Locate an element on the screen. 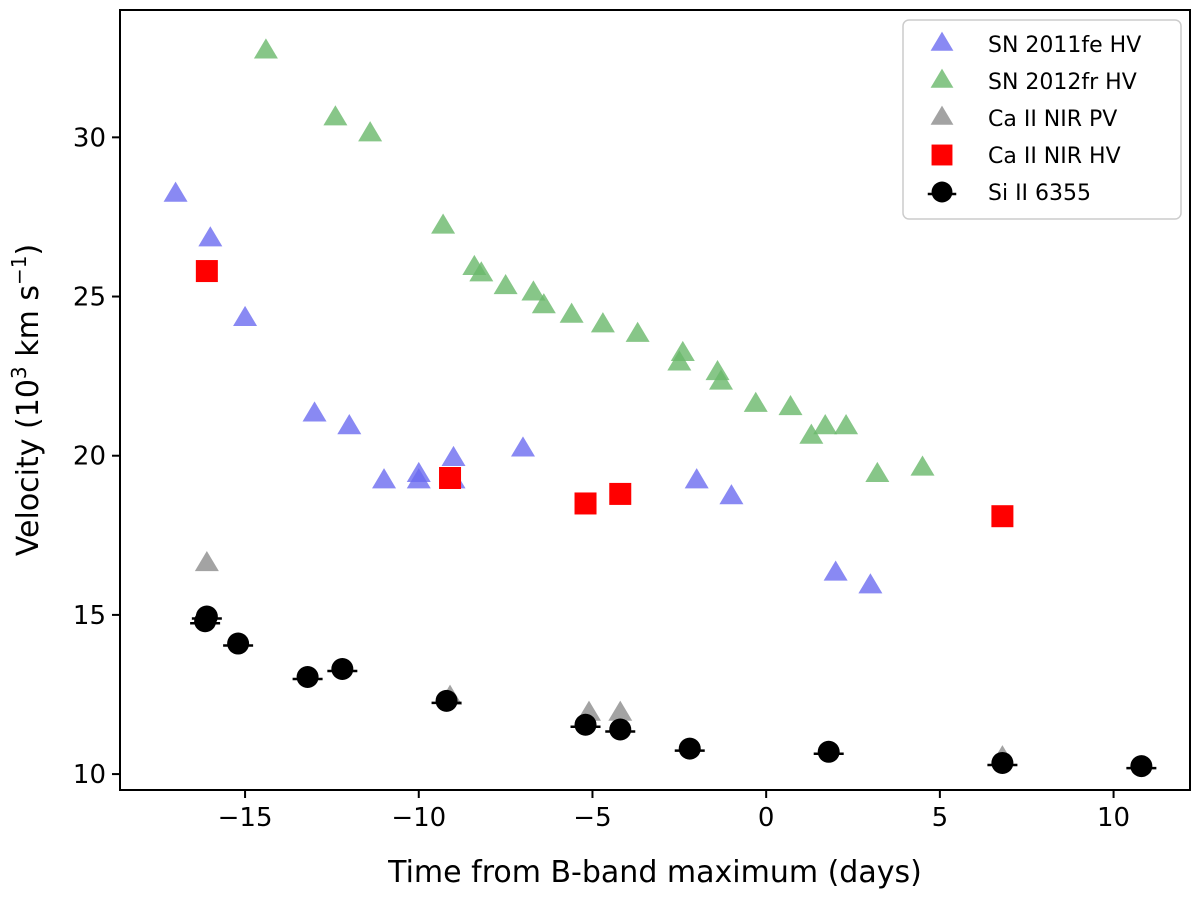 The height and width of the screenshot is (900, 1200). y-axis-label-mid: km s is located at coordinates (28, 325).